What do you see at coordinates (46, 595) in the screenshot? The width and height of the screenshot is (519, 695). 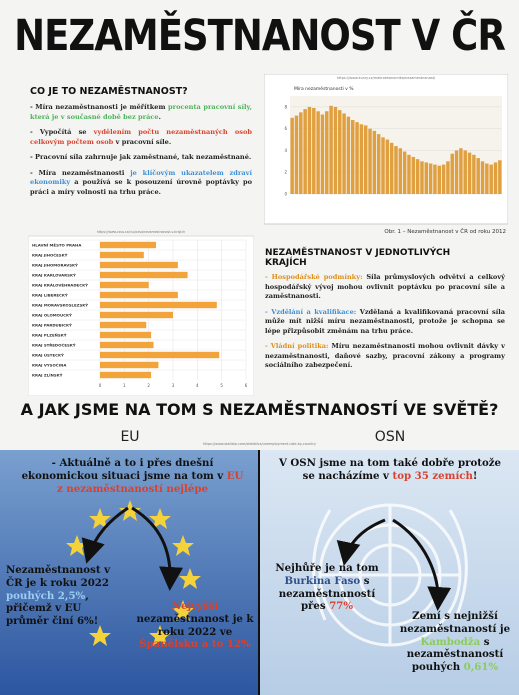 I see `highlight: pouhých 2,5%` at bounding box center [46, 595].